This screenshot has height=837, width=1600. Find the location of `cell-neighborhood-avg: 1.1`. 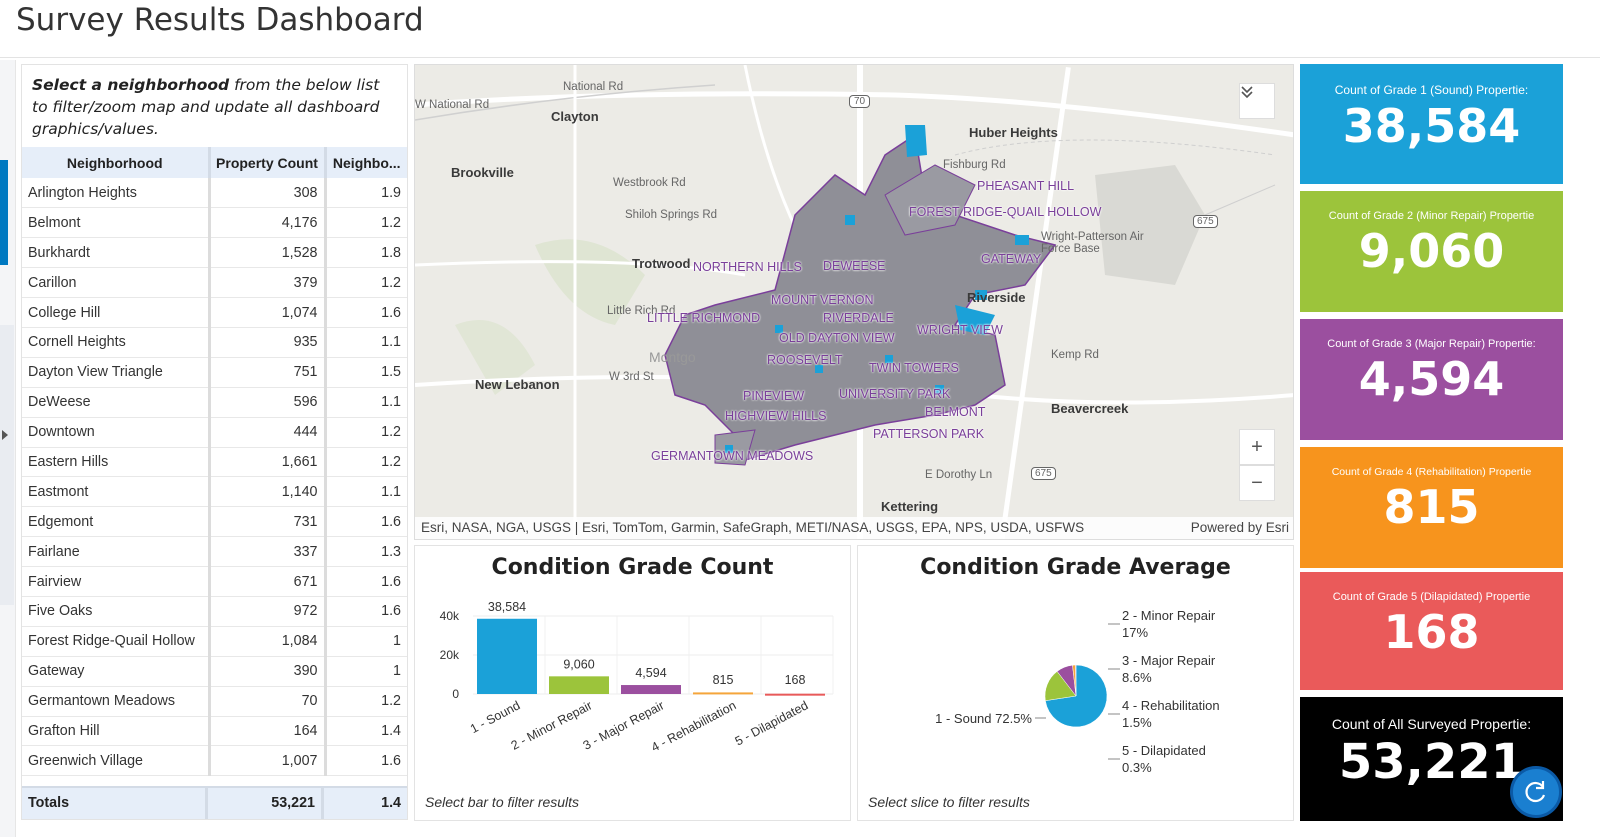

cell-neighborhood-avg: 1.1 is located at coordinates (366, 402).